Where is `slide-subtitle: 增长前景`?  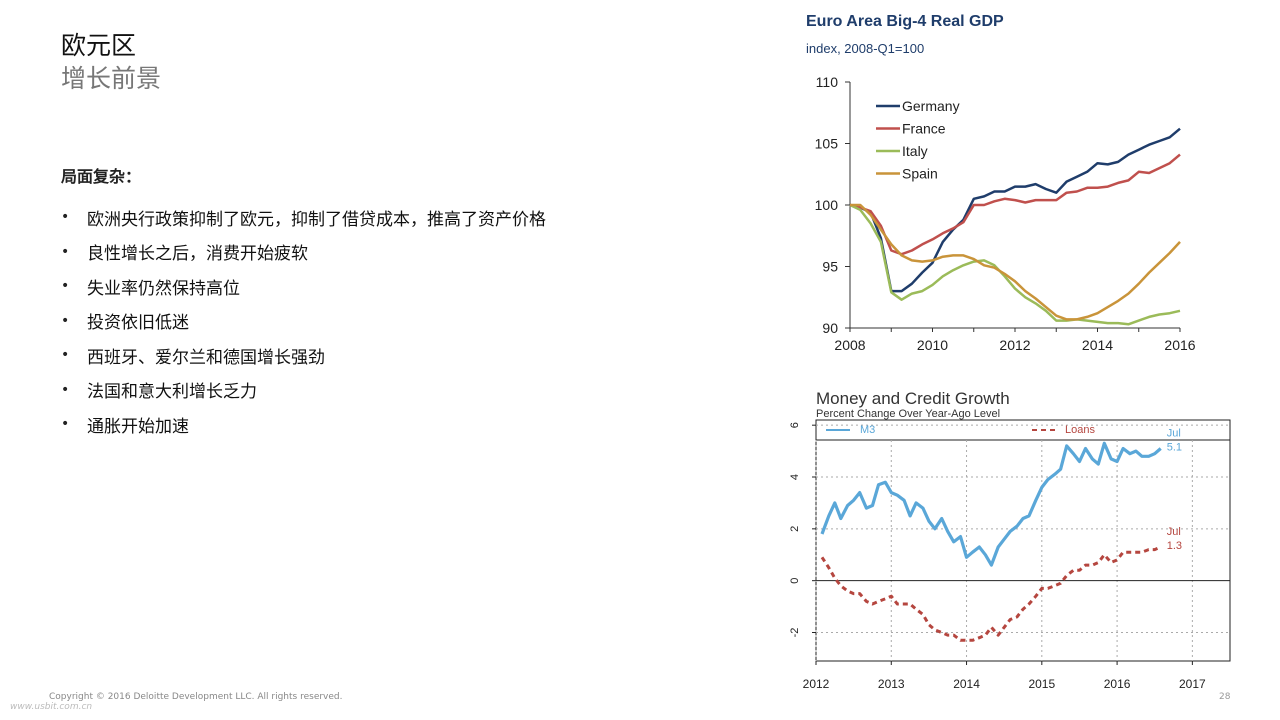 slide-subtitle: 增长前景 is located at coordinates (111, 78).